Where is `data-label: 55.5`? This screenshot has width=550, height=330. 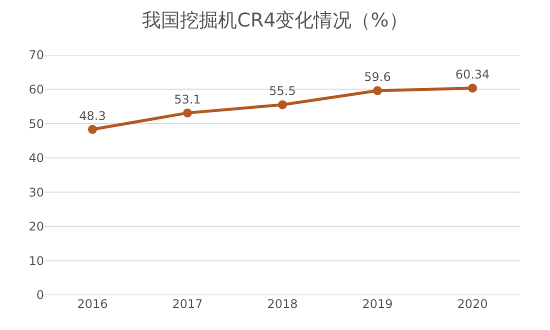
data-label: 55.5 is located at coordinates (282, 91).